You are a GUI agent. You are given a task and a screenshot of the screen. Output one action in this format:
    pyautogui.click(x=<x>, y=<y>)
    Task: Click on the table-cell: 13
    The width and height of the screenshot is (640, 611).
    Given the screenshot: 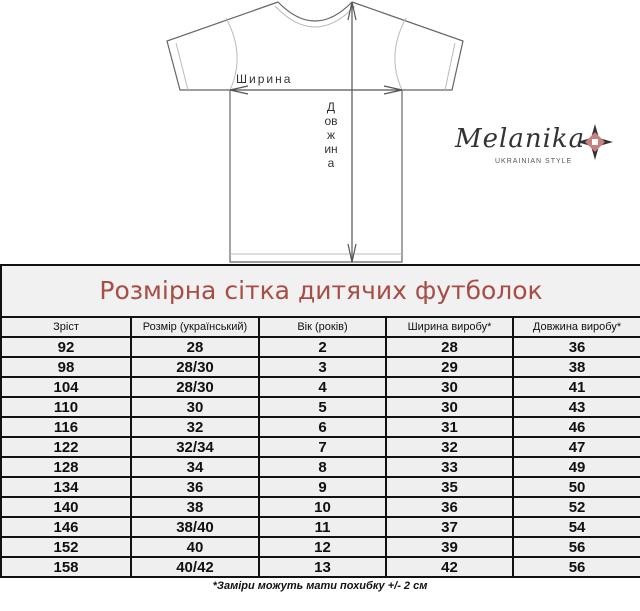 What is the action you would take?
    pyautogui.click(x=322, y=567)
    